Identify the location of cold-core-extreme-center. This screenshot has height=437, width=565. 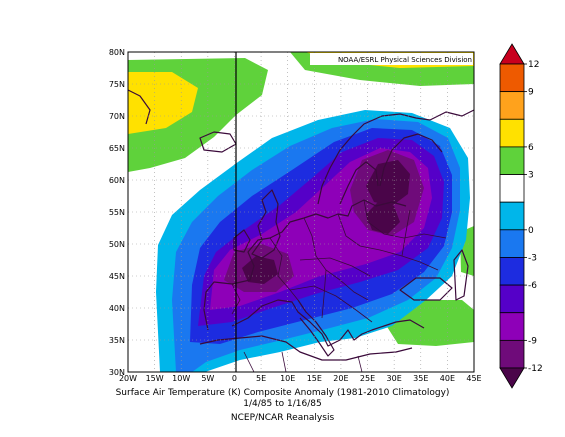
(383, 218).